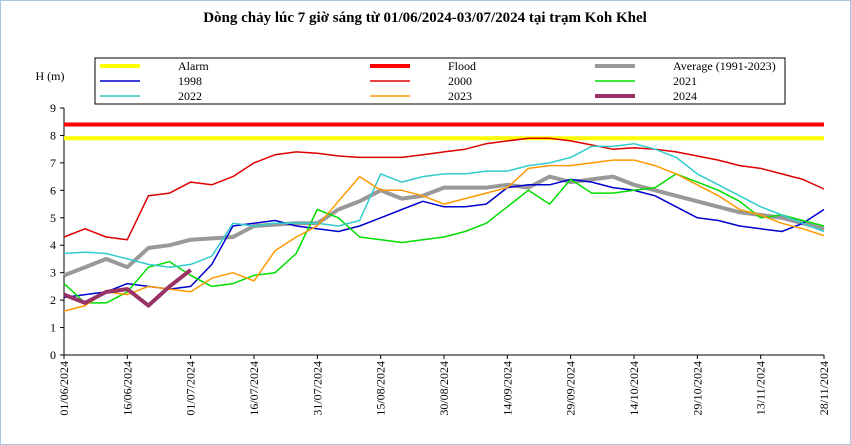 This screenshot has width=851, height=445. What do you see at coordinates (64, 388) in the screenshot?
I see `x-tick-label: 01/06/2024` at bounding box center [64, 388].